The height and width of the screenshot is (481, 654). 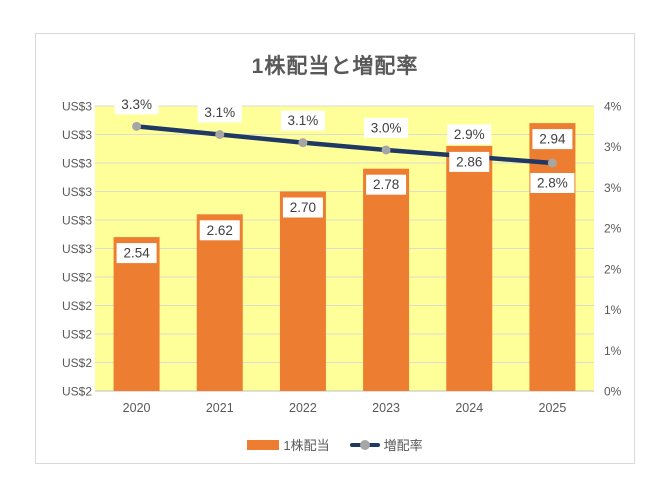 I want to click on bar-label: 2.94, so click(x=552, y=139).